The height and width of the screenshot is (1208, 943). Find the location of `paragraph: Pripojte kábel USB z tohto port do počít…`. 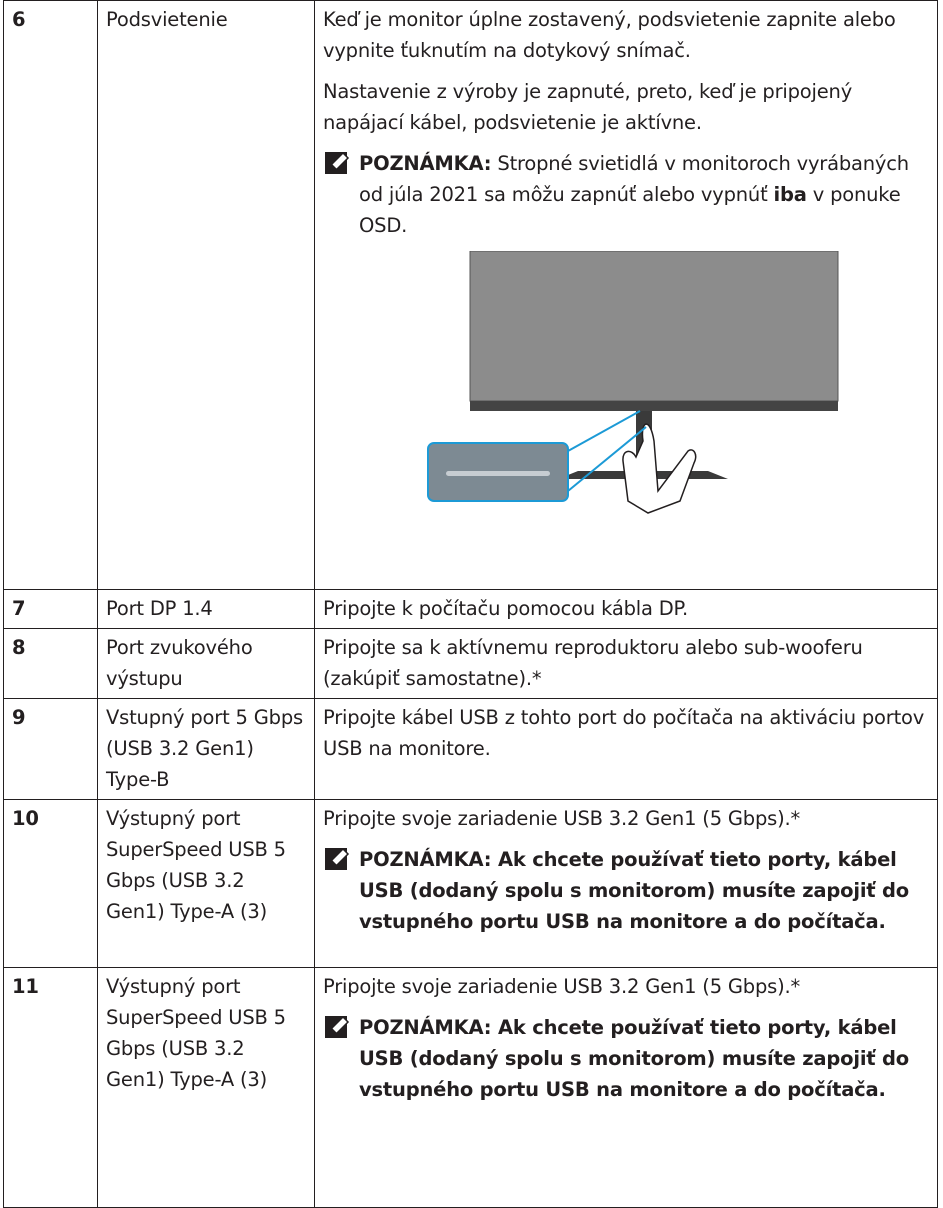

paragraph: Pripojte kábel USB z tohto port do počít… is located at coordinates (624, 733).